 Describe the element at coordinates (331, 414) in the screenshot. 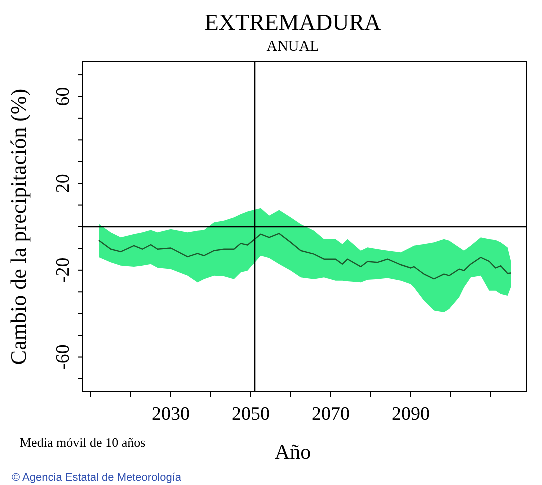

I see `x-tick-label: 2070` at that location.